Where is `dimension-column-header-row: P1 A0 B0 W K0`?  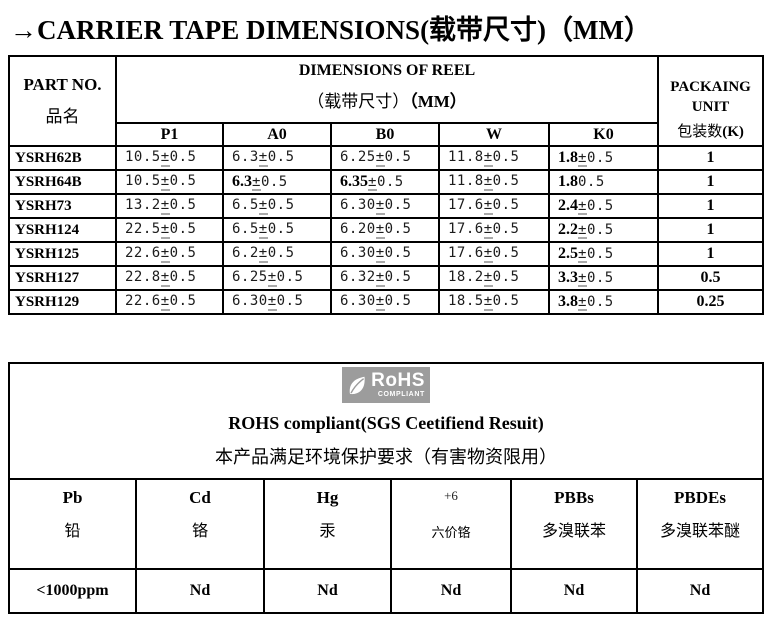
dimension-column-header-row: P1 A0 B0 W K0 is located at coordinates (386, 134).